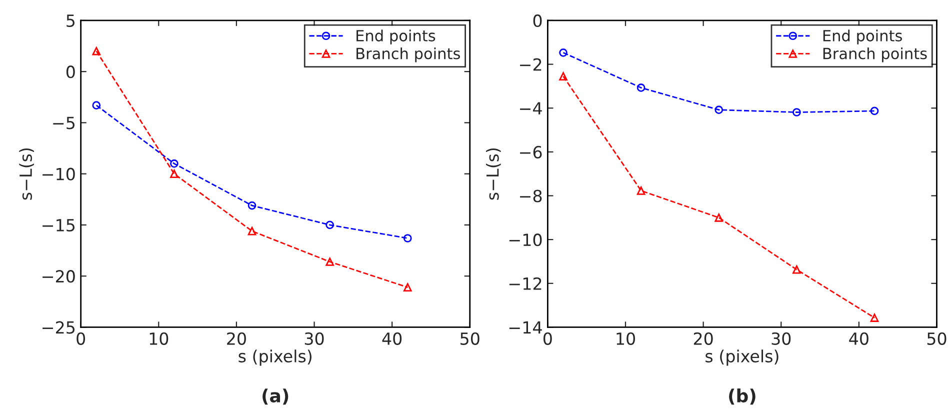  Describe the element at coordinates (525, 327) in the screenshot. I see `y-tick-label: −14` at that location.